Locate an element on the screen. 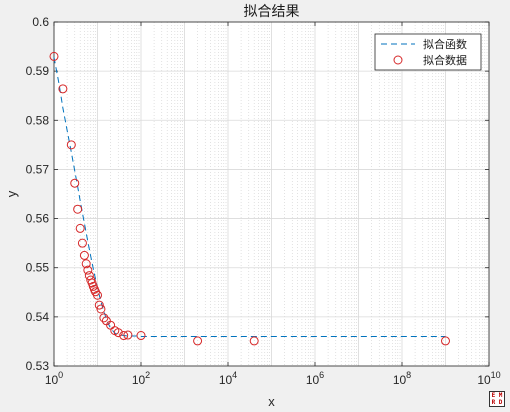 This screenshot has height=412, width=510. y-tick-label: 0.58 is located at coordinates (38, 120).